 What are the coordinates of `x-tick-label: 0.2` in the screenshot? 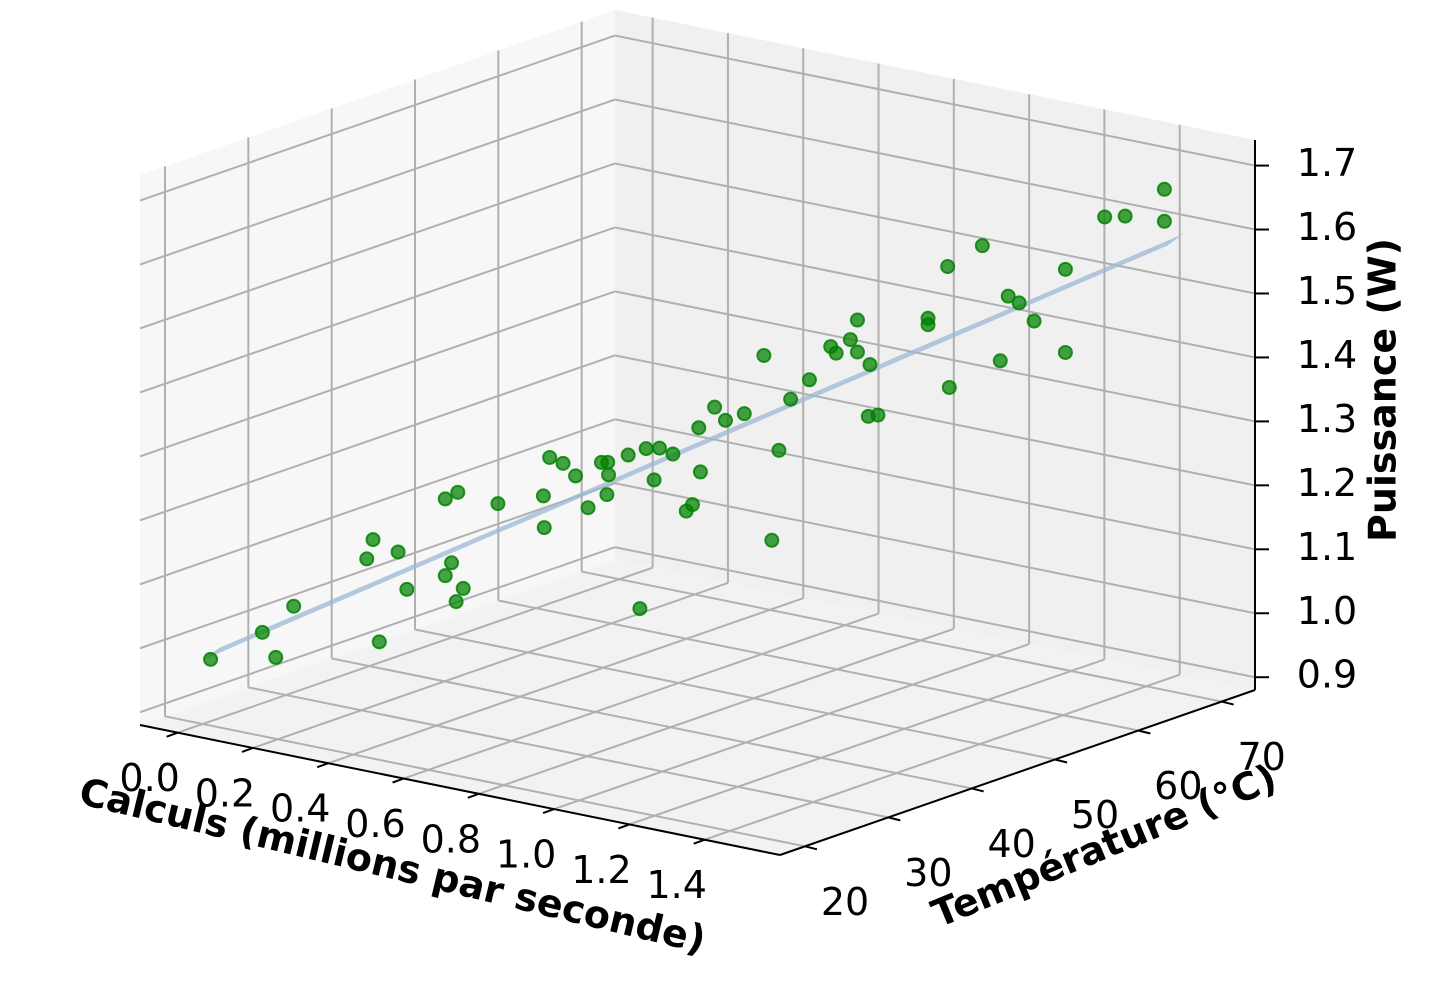 It's located at (225, 793).